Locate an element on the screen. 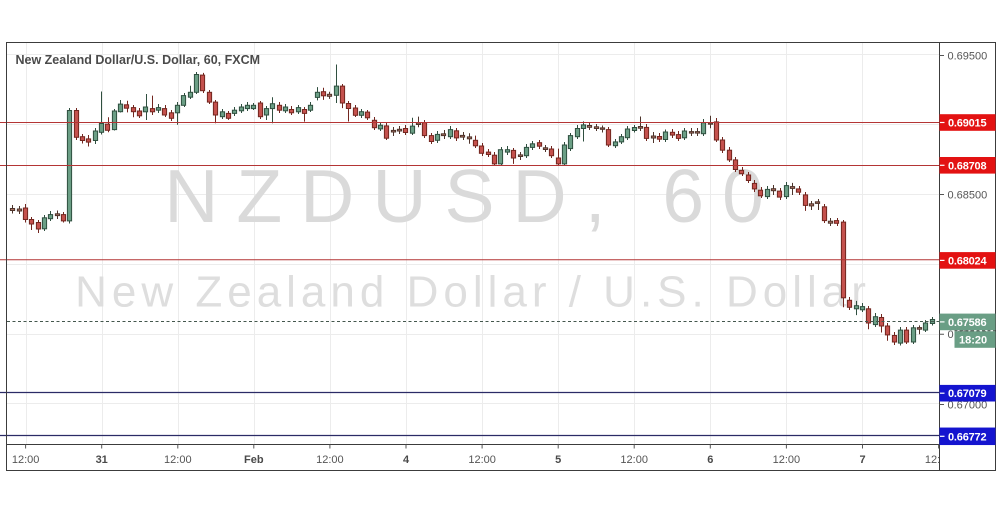 This screenshot has width=1002, height=508. svg-text: 0.69500 is located at coordinates (968, 56).